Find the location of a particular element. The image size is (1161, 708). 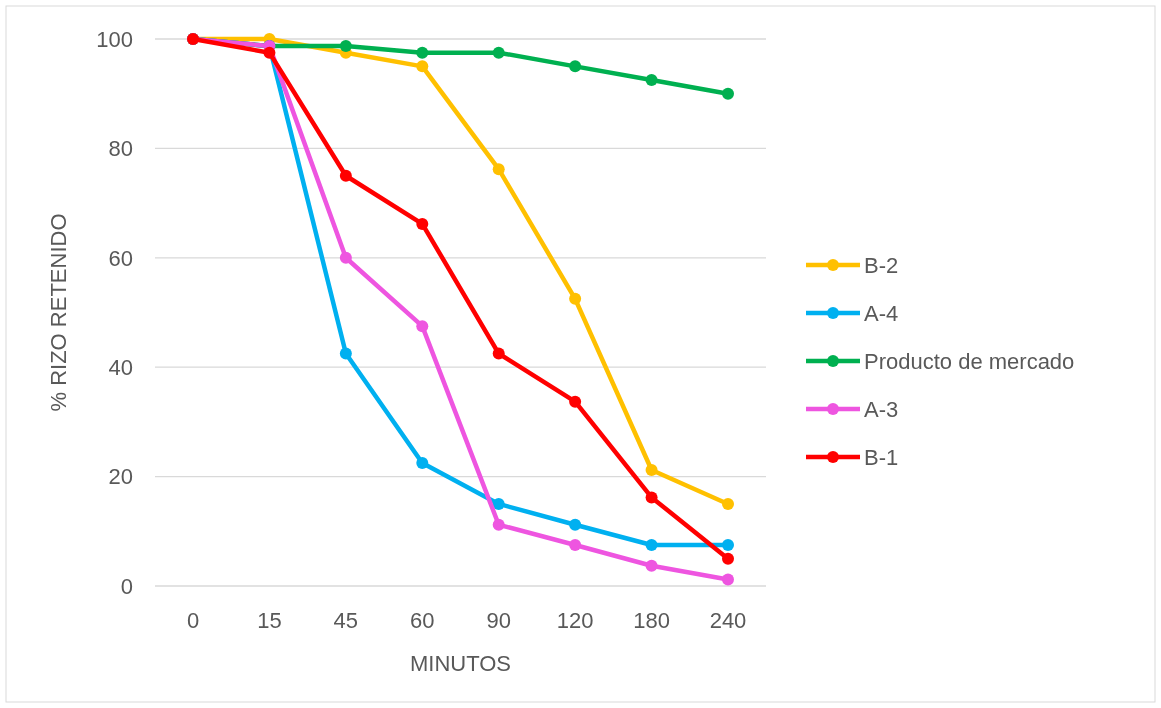

legend-label: A-4 is located at coordinates (881, 313).